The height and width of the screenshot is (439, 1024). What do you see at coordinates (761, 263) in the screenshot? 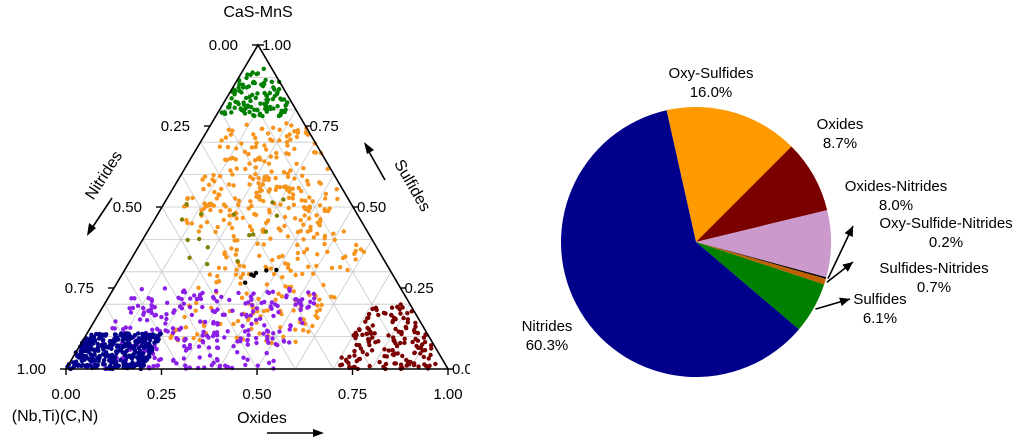
I see `pie-slice` at bounding box center [761, 263].